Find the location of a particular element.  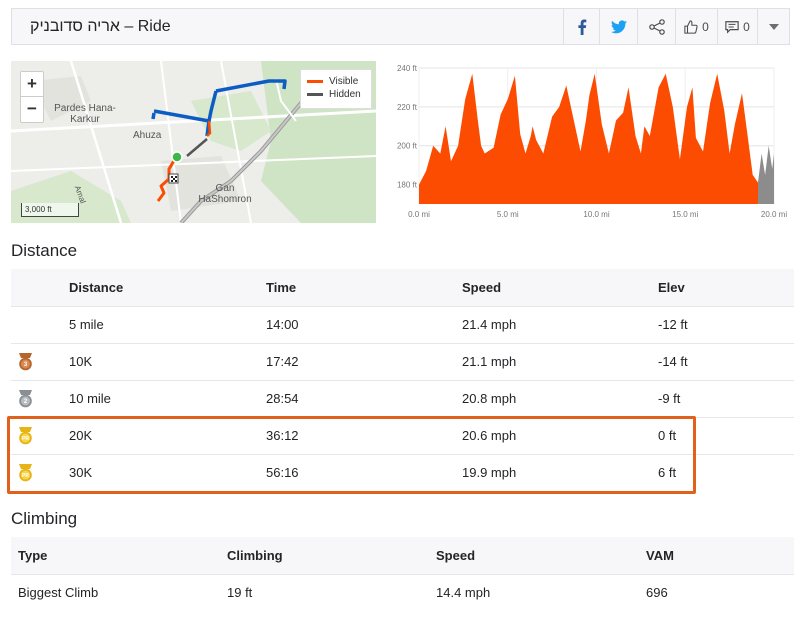

activity-title: אריה סדובניק – Ride is located at coordinates (100, 27).